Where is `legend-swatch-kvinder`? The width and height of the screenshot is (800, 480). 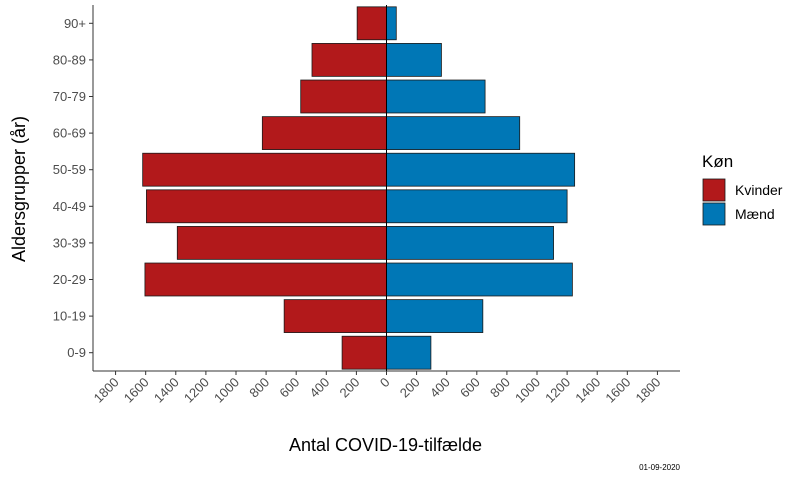
legend-swatch-kvinder is located at coordinates (714, 190).